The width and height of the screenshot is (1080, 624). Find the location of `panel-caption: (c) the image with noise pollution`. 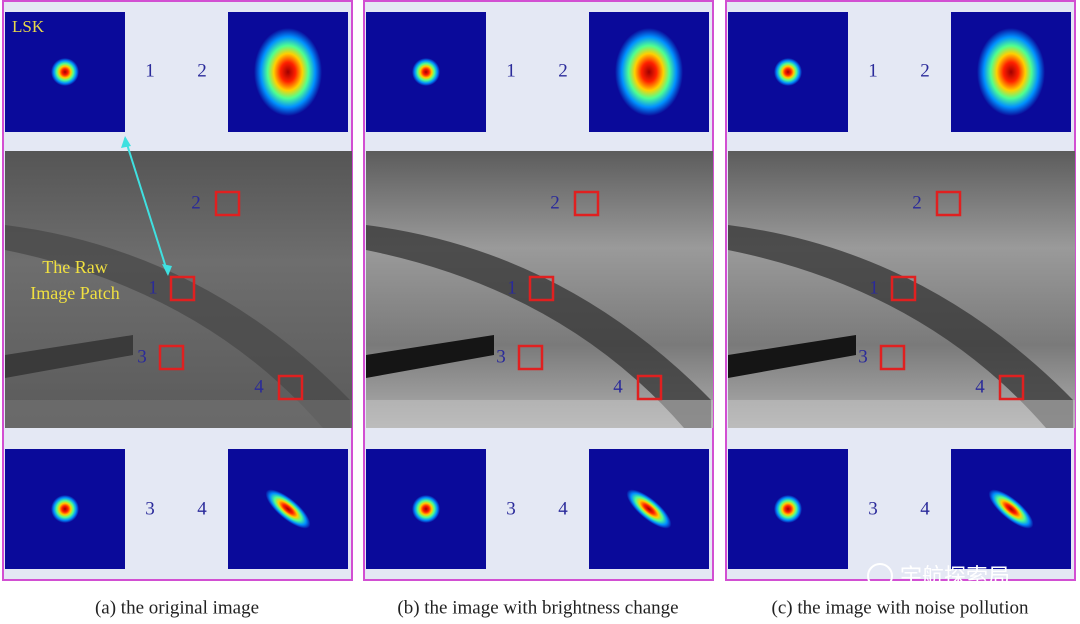

panel-caption: (c) the image with noise pollution is located at coordinates (900, 607).